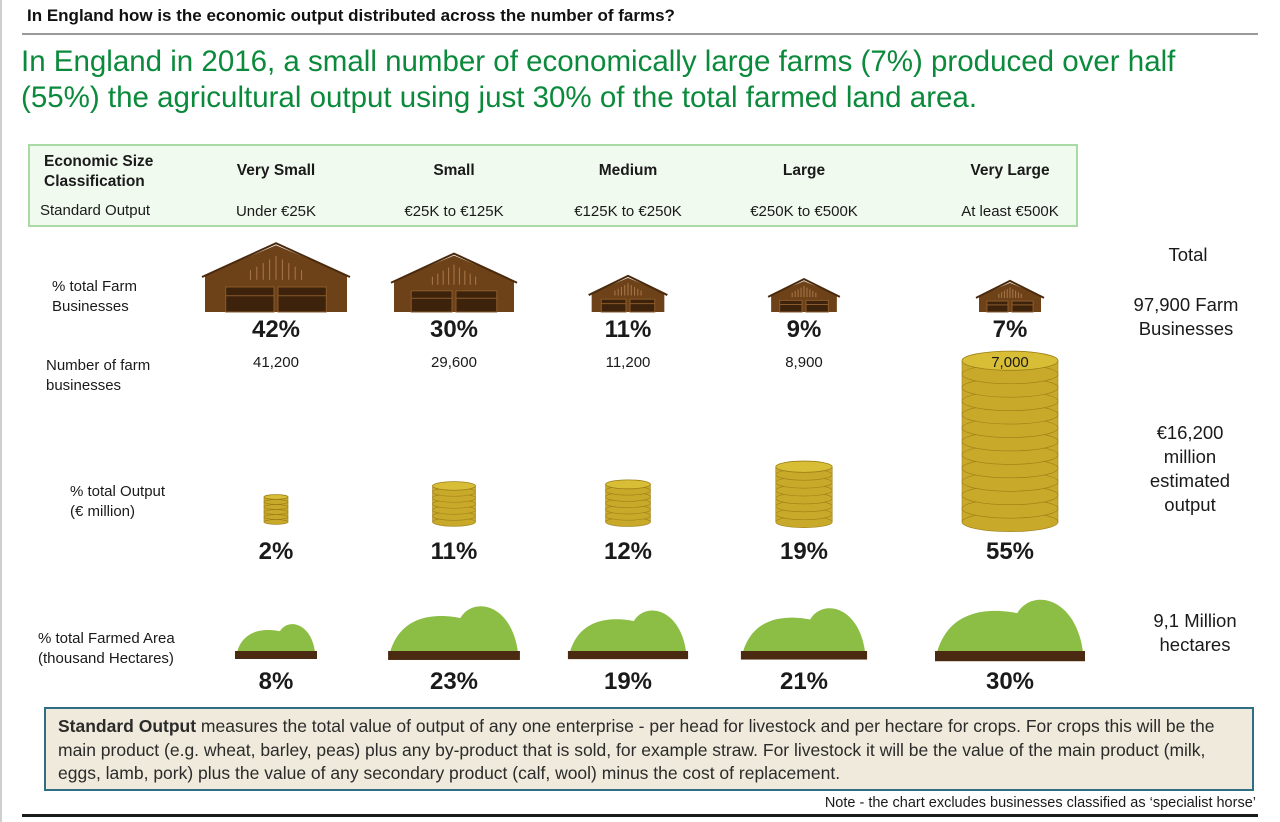  What do you see at coordinates (99, 171) in the screenshot?
I see `classification-header: Economic Size Classification` at bounding box center [99, 171].